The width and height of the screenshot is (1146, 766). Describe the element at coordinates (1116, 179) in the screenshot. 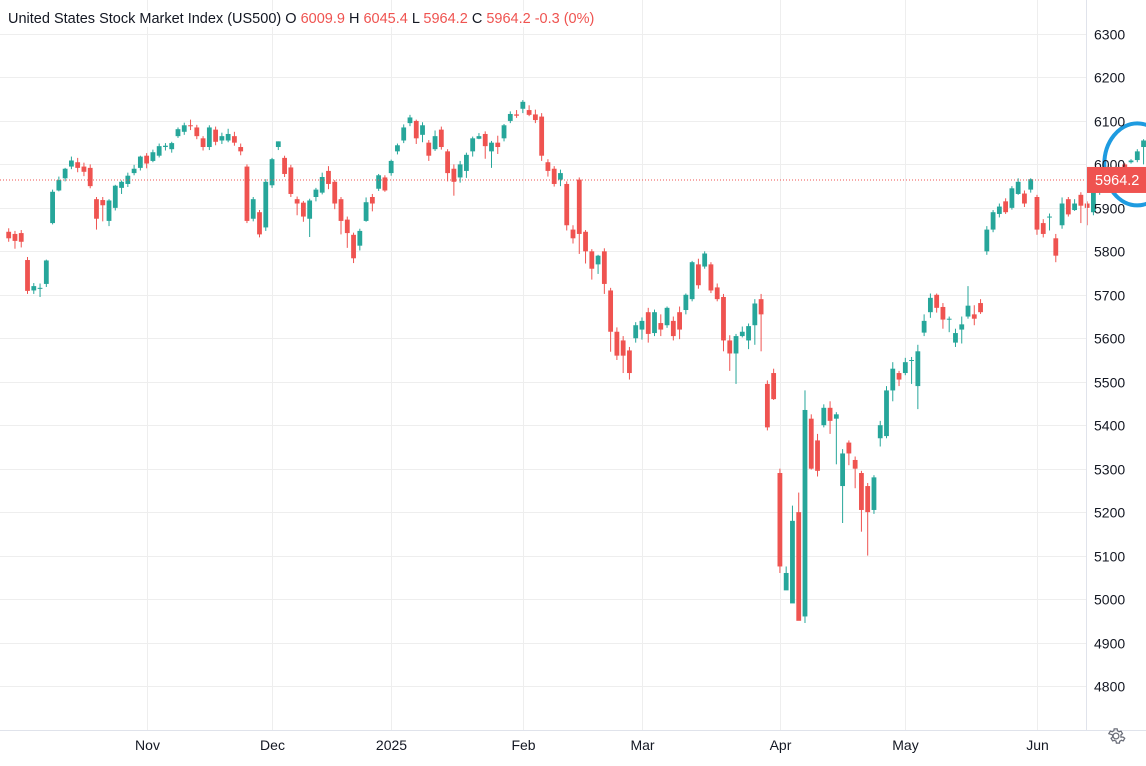

I see `last-price-label: 5964.2` at that location.